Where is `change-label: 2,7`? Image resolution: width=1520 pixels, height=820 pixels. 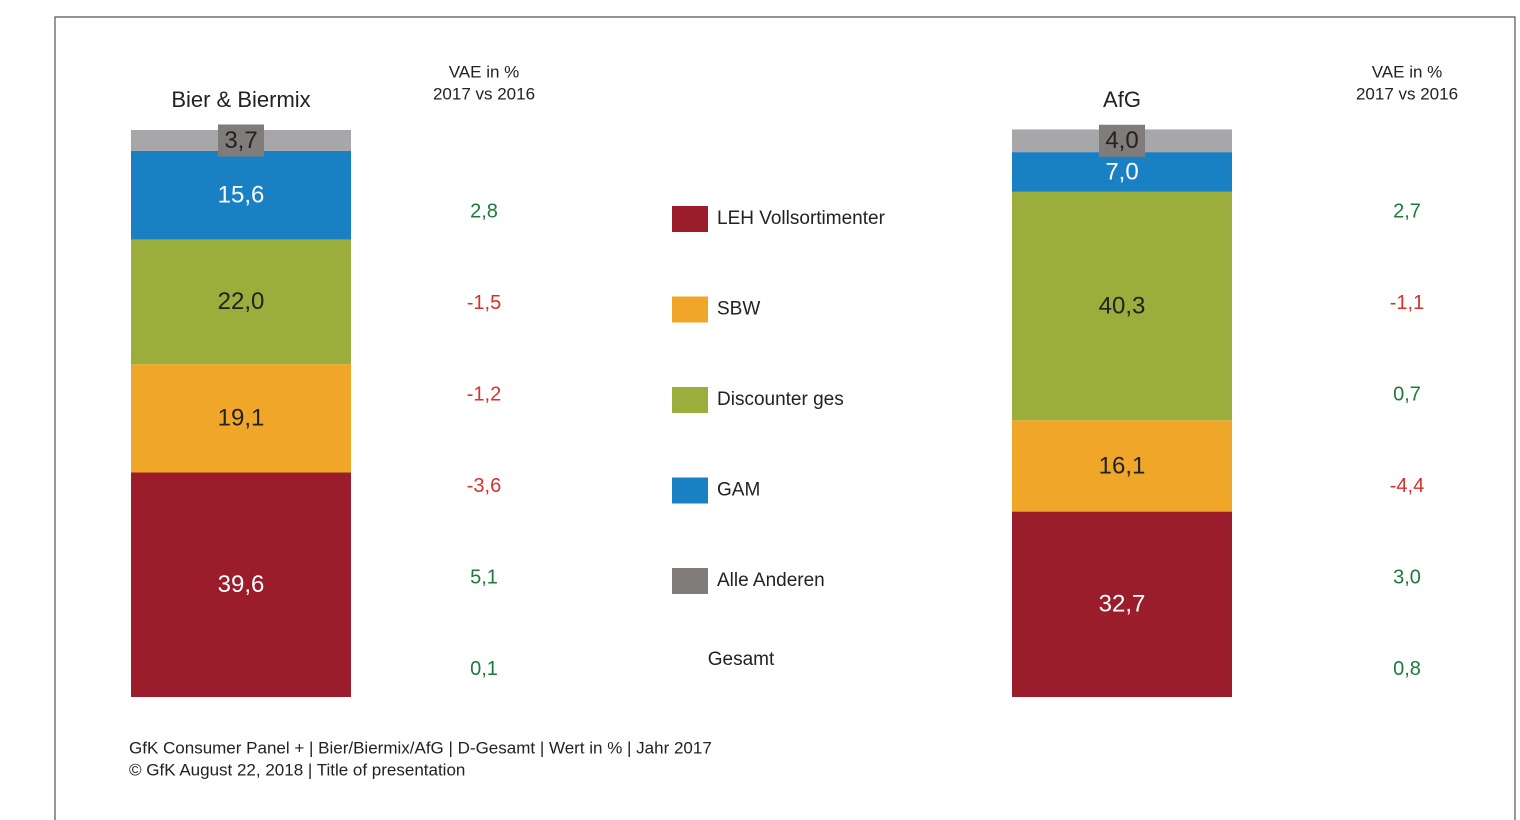
change-label: 2,7 is located at coordinates (1407, 211).